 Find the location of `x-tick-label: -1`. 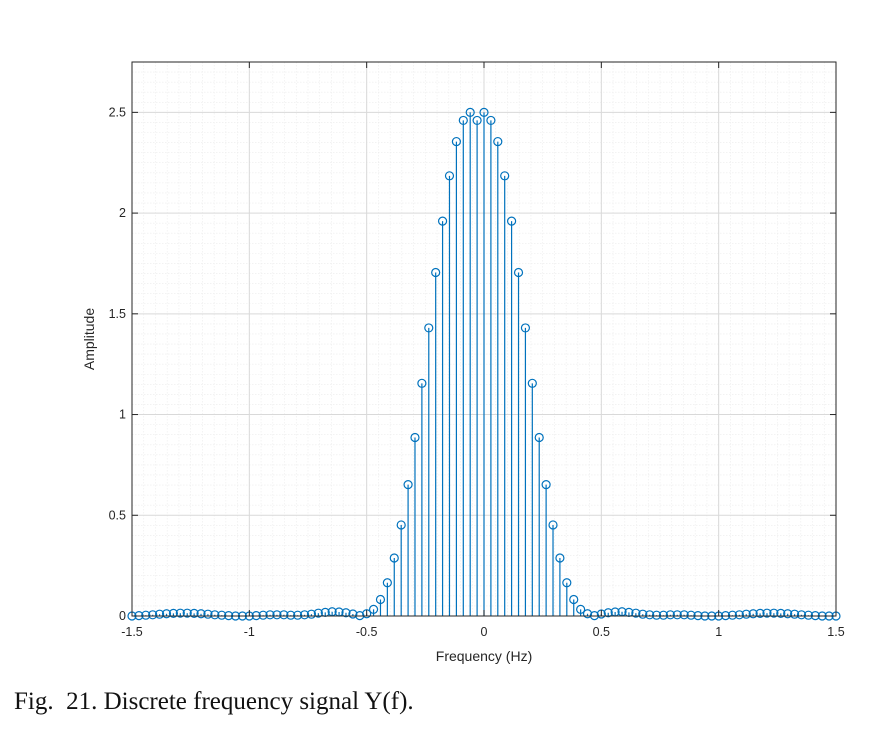

x-tick-label: -1 is located at coordinates (249, 632).